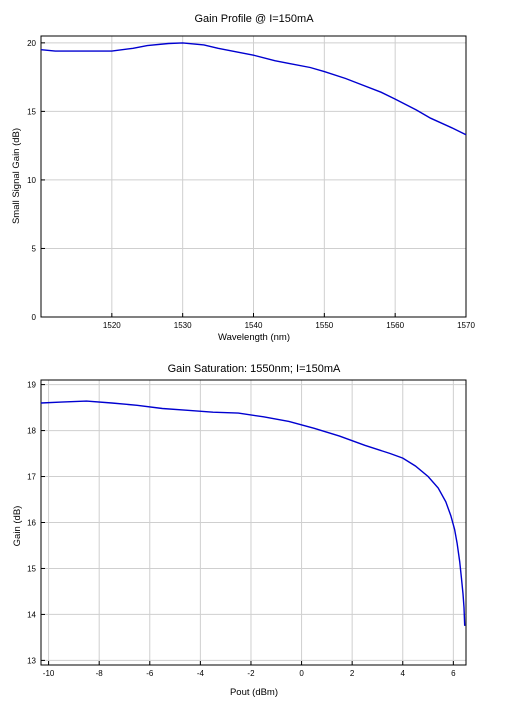 This screenshot has width=519, height=702. Describe the element at coordinates (34, 248) in the screenshot. I see `y-tick-label: 5` at that location.